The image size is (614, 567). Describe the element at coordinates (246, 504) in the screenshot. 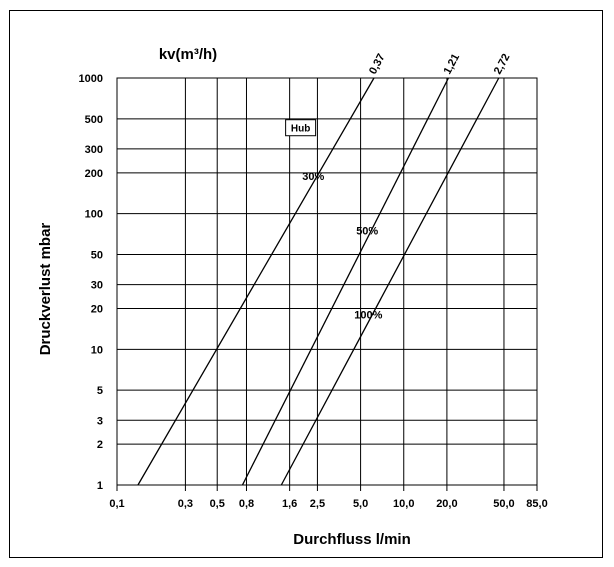

I see `x-tick-label: 0,8` at that location.